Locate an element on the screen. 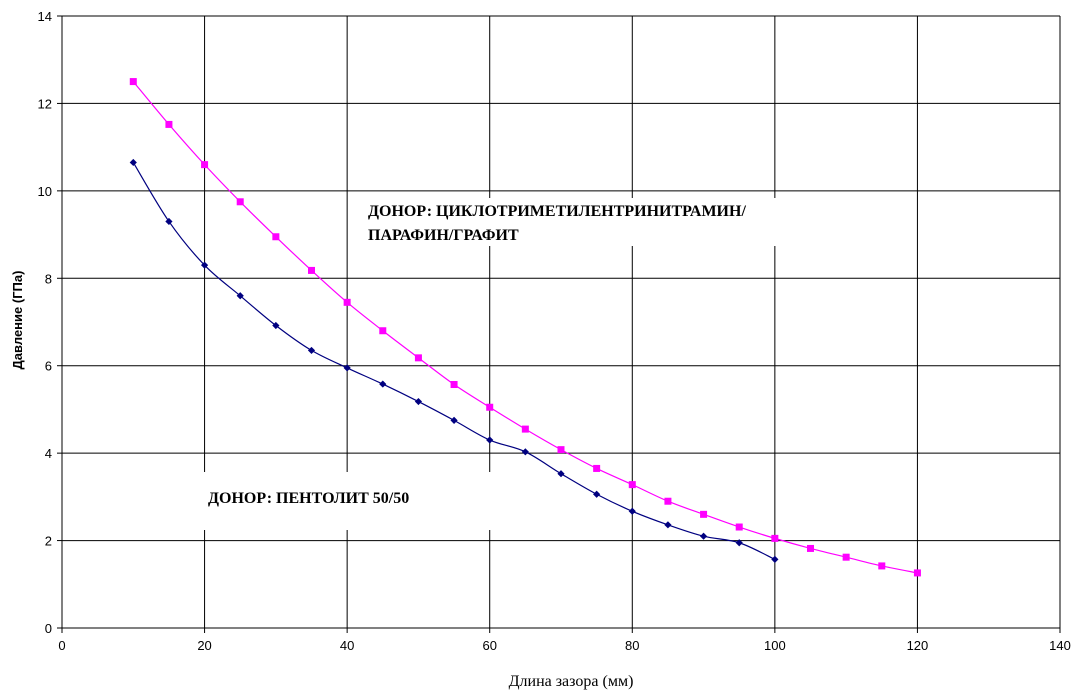 The height and width of the screenshot is (694, 1075). x-tick-label: 120 is located at coordinates (918, 645).